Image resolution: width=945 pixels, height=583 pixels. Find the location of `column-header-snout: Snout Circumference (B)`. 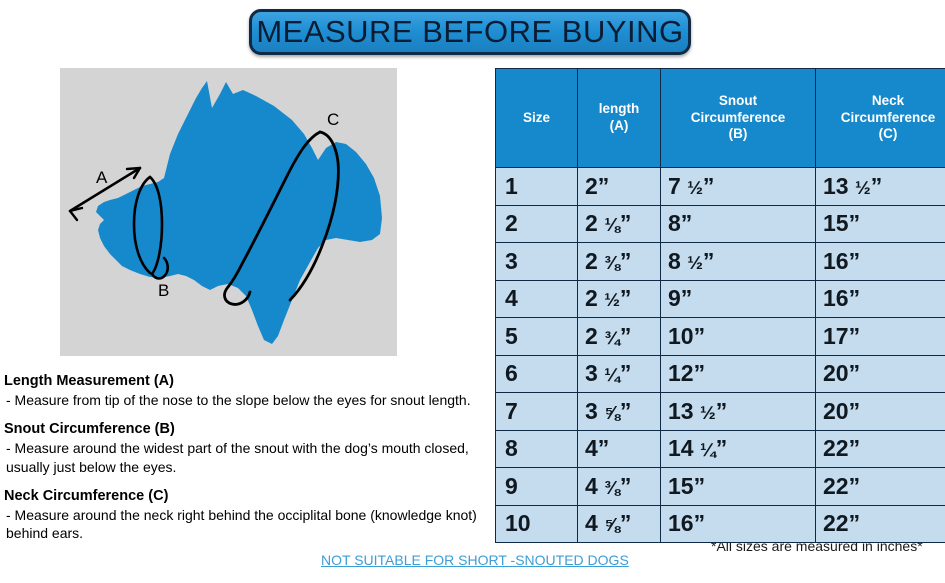

column-header-snout: Snout Circumference (B) is located at coordinates (738, 118).